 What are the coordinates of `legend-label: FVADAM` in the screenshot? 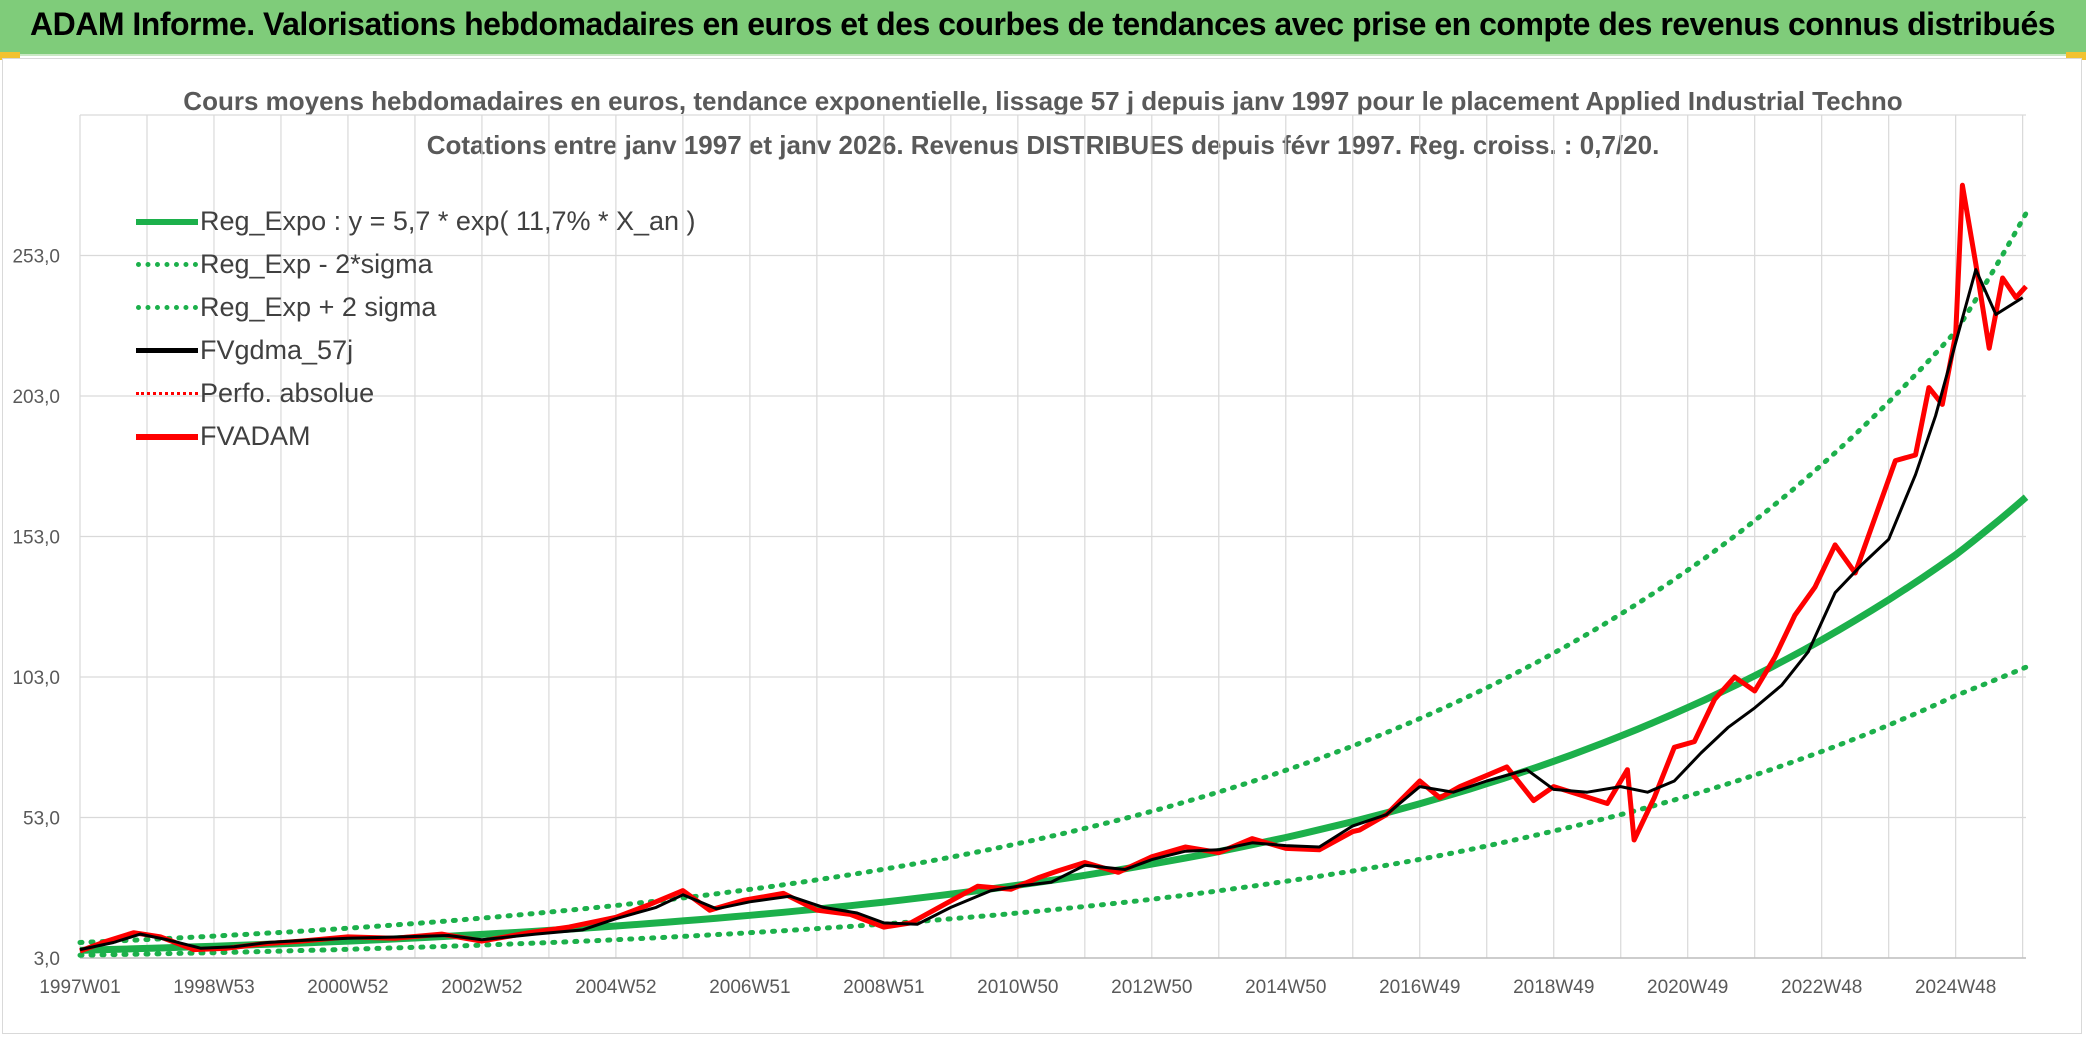 It's located at (255, 436).